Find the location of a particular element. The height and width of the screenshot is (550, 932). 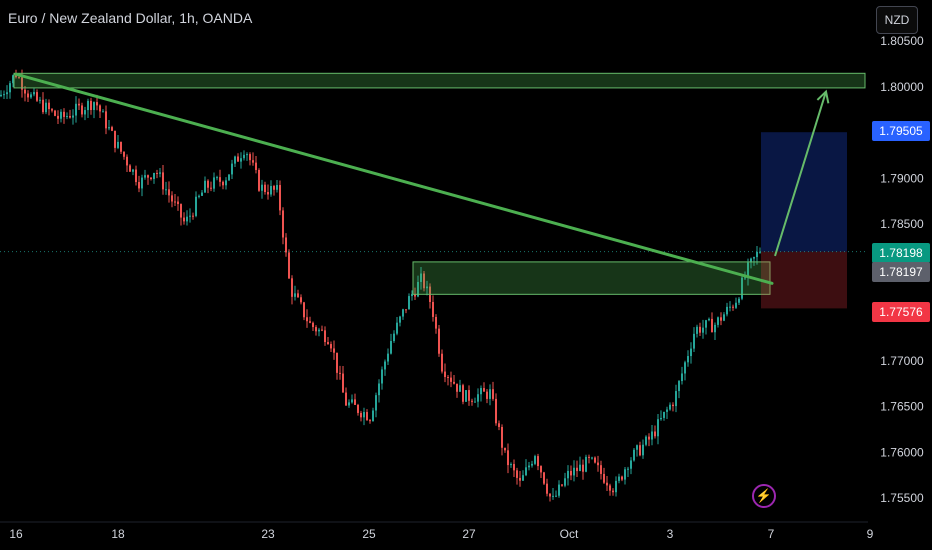

x-tick-label: 16 is located at coordinates (16, 534).